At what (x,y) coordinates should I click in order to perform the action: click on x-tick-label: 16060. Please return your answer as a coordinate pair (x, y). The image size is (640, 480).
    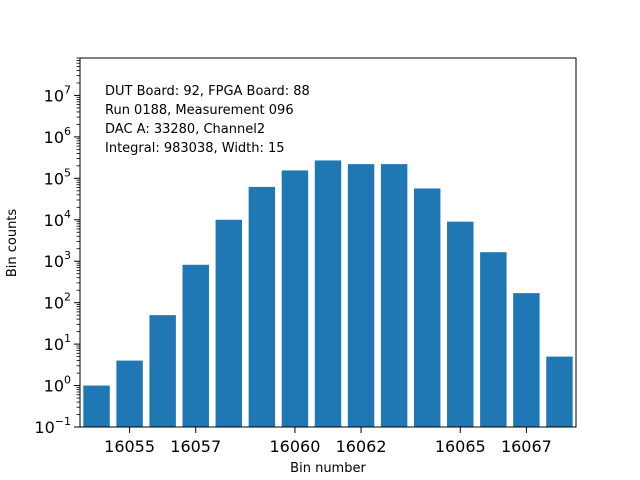
    Looking at the image, I should click on (294, 446).